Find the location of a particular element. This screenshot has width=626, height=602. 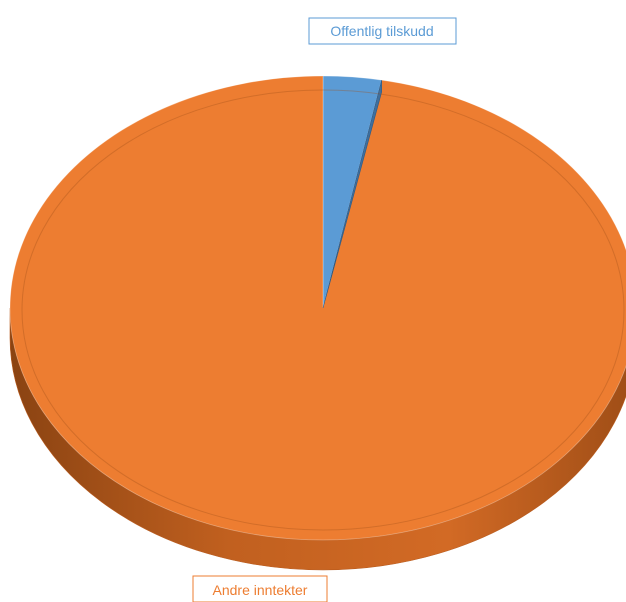

slice-label-andre-inntekter: Andre inntekter is located at coordinates (260, 589).